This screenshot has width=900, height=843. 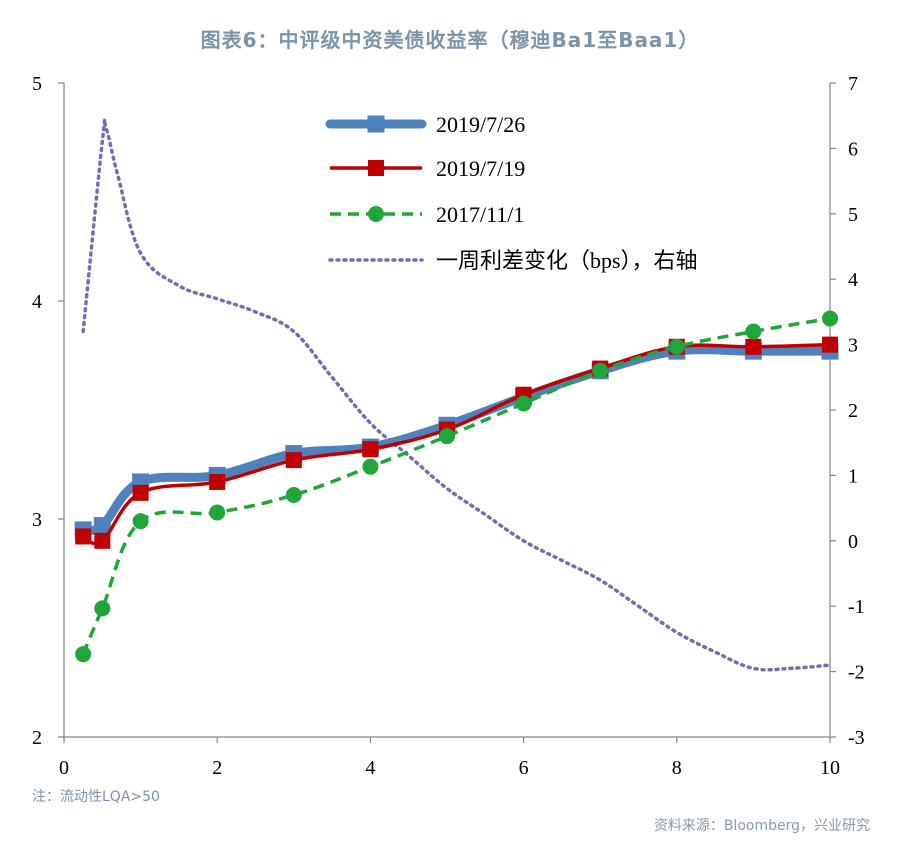 I want to click on legend-item-1: 2019/7/26, so click(x=425, y=124).